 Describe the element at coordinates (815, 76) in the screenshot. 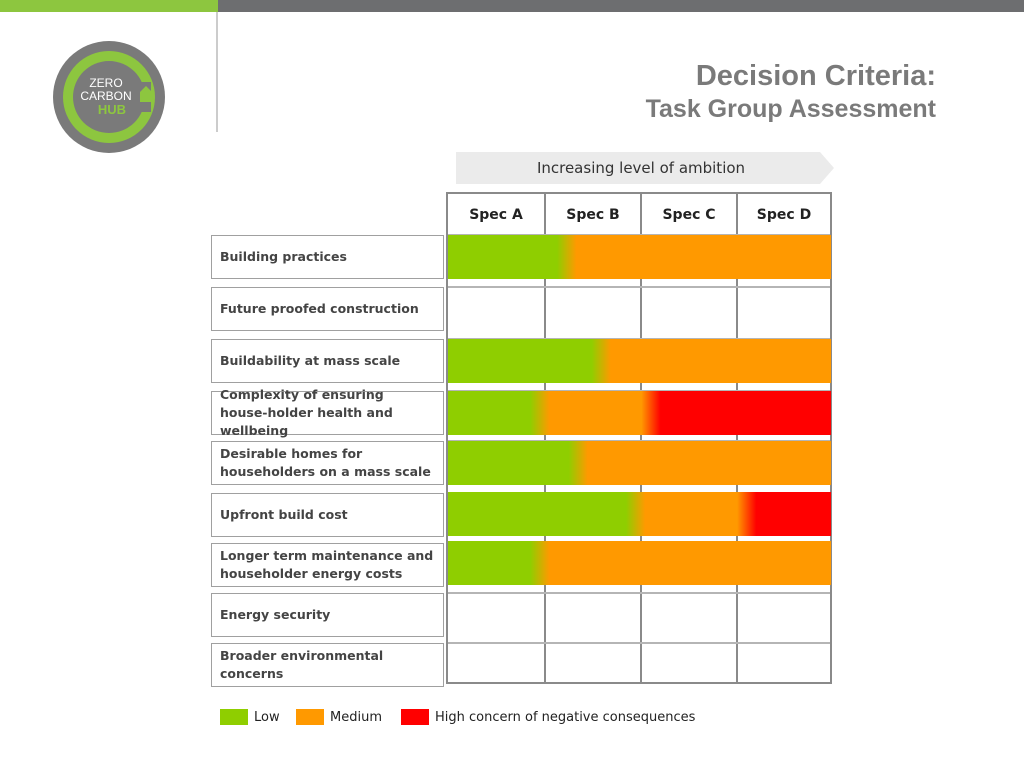

I see `title-main: Decision Criteria:` at that location.